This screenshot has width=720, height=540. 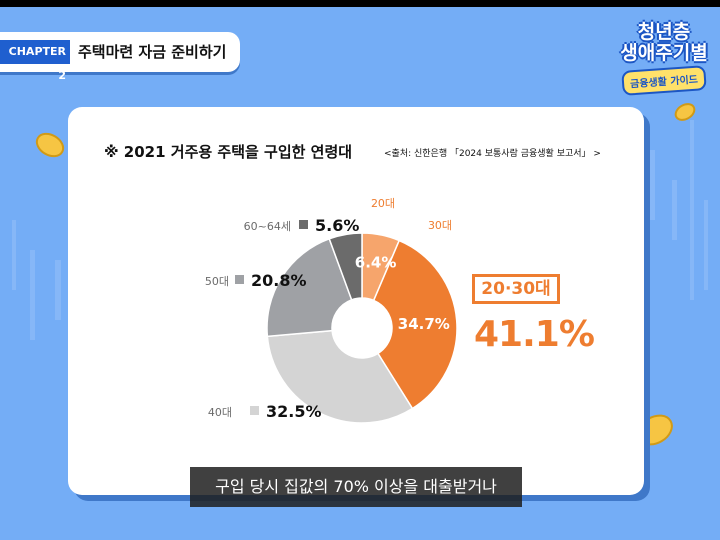 What do you see at coordinates (424, 324) in the screenshot?
I see `slice-value-label-1: 34.7%` at bounding box center [424, 324].